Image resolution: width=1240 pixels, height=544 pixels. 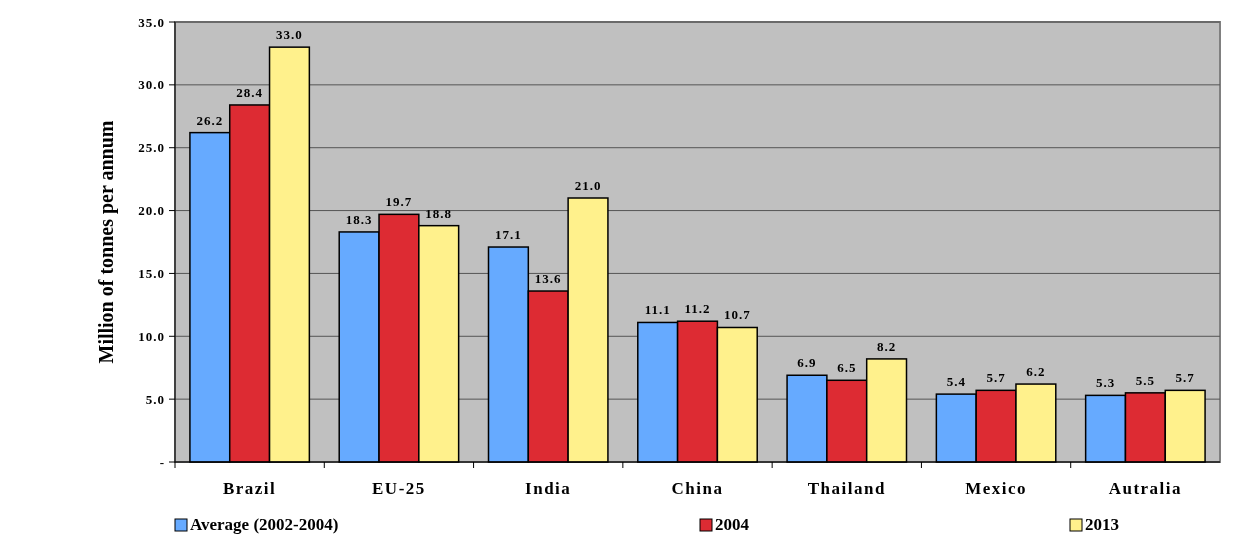 I want to click on x-tick-label: Mexico, so click(x=996, y=488).